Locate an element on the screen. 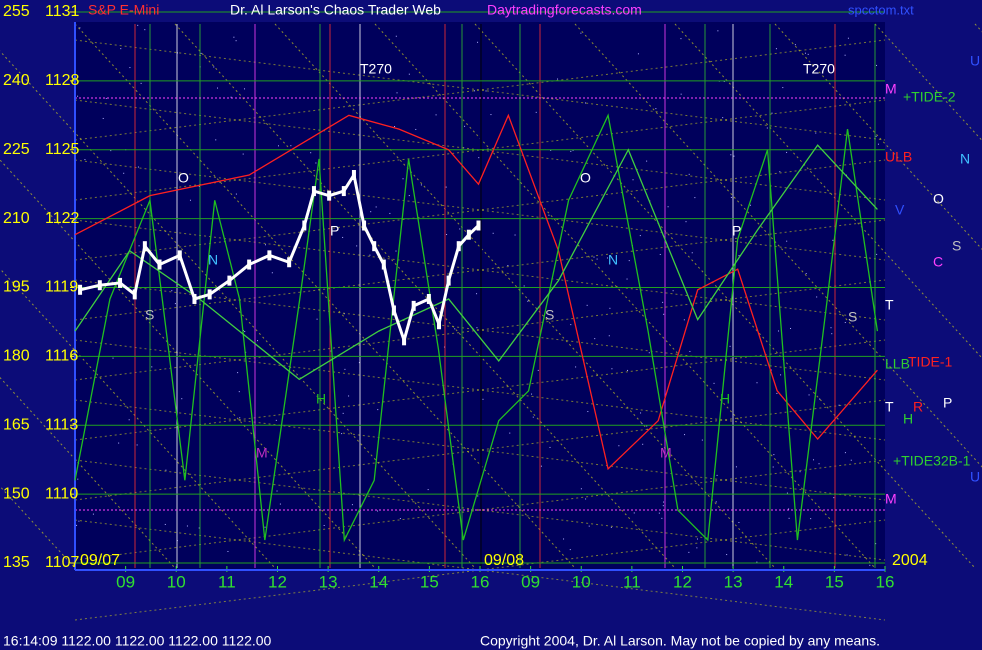 Image resolution: width=982 pixels, height=650 pixels. y2-tick-label: 240 is located at coordinates (16, 80).